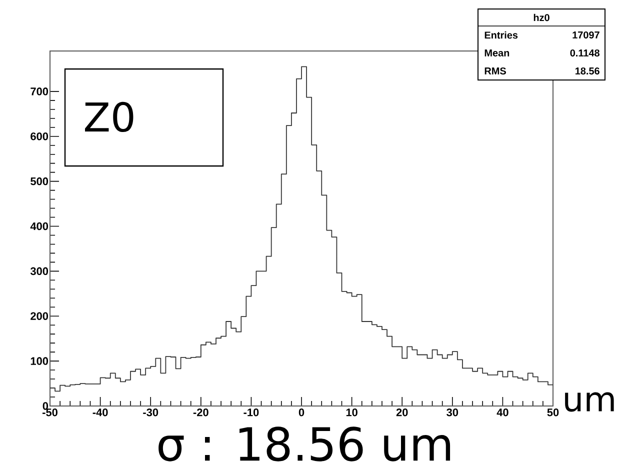 The image size is (636, 472). Describe the element at coordinates (39, 226) in the screenshot. I see `y-tick-label: 400` at that location.